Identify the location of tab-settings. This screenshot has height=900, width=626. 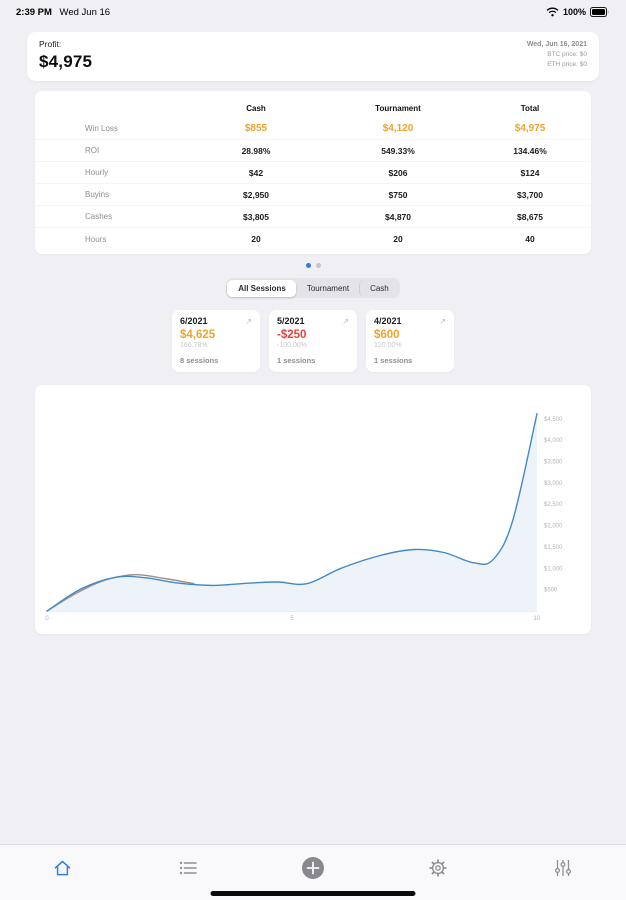
(438, 868).